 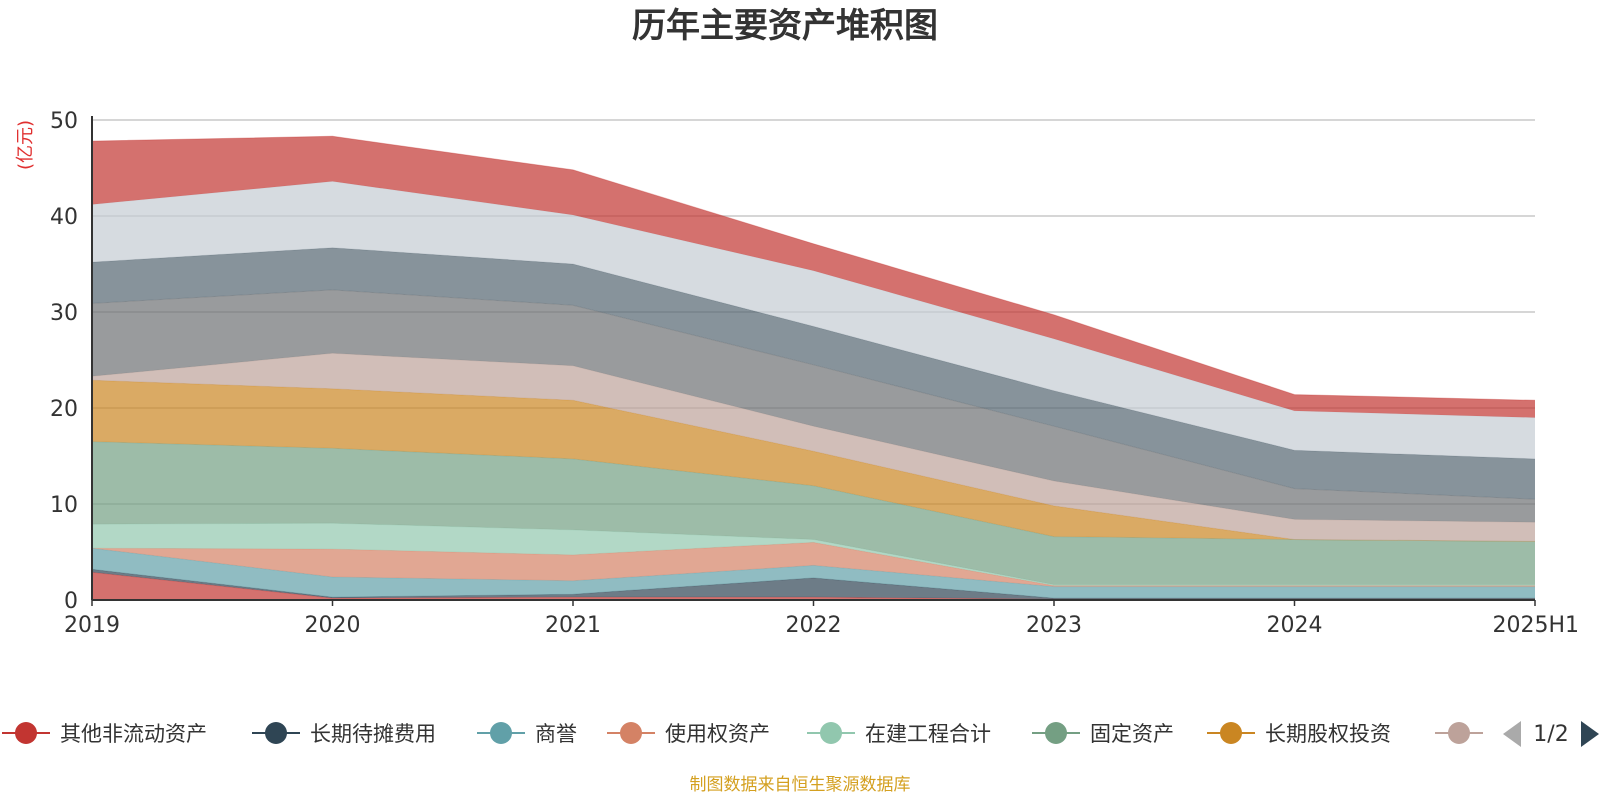 I want to click on y-tick-label: 40, so click(x=64, y=217).